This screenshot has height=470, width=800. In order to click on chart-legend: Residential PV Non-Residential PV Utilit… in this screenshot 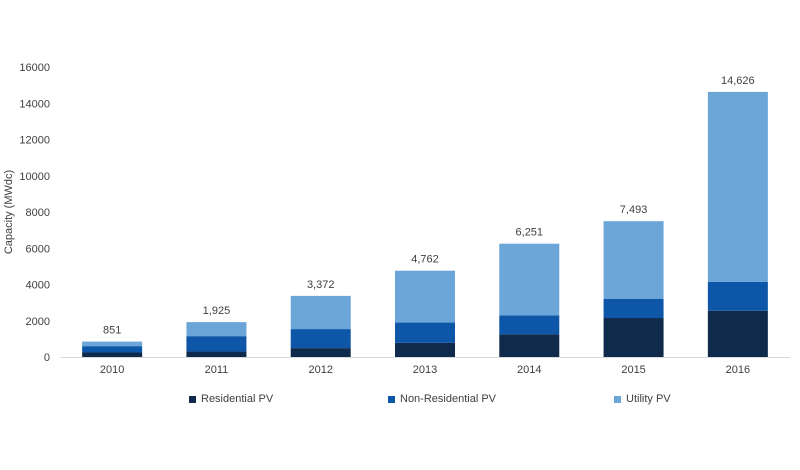, I will do `click(400, 401)`.